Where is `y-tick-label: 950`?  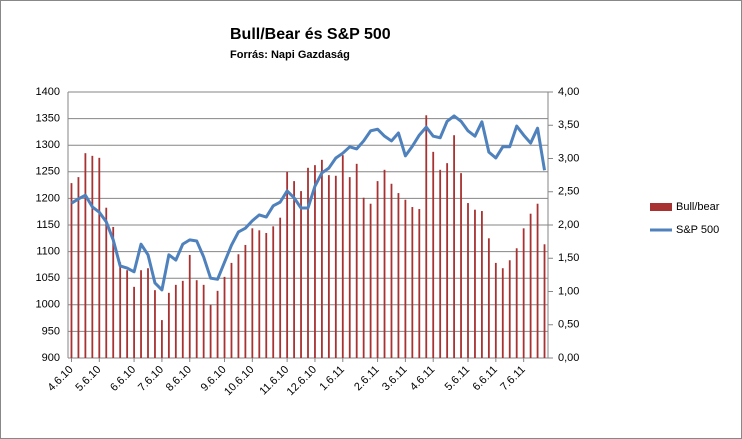
y-tick-label: 950 is located at coordinates (51, 331).